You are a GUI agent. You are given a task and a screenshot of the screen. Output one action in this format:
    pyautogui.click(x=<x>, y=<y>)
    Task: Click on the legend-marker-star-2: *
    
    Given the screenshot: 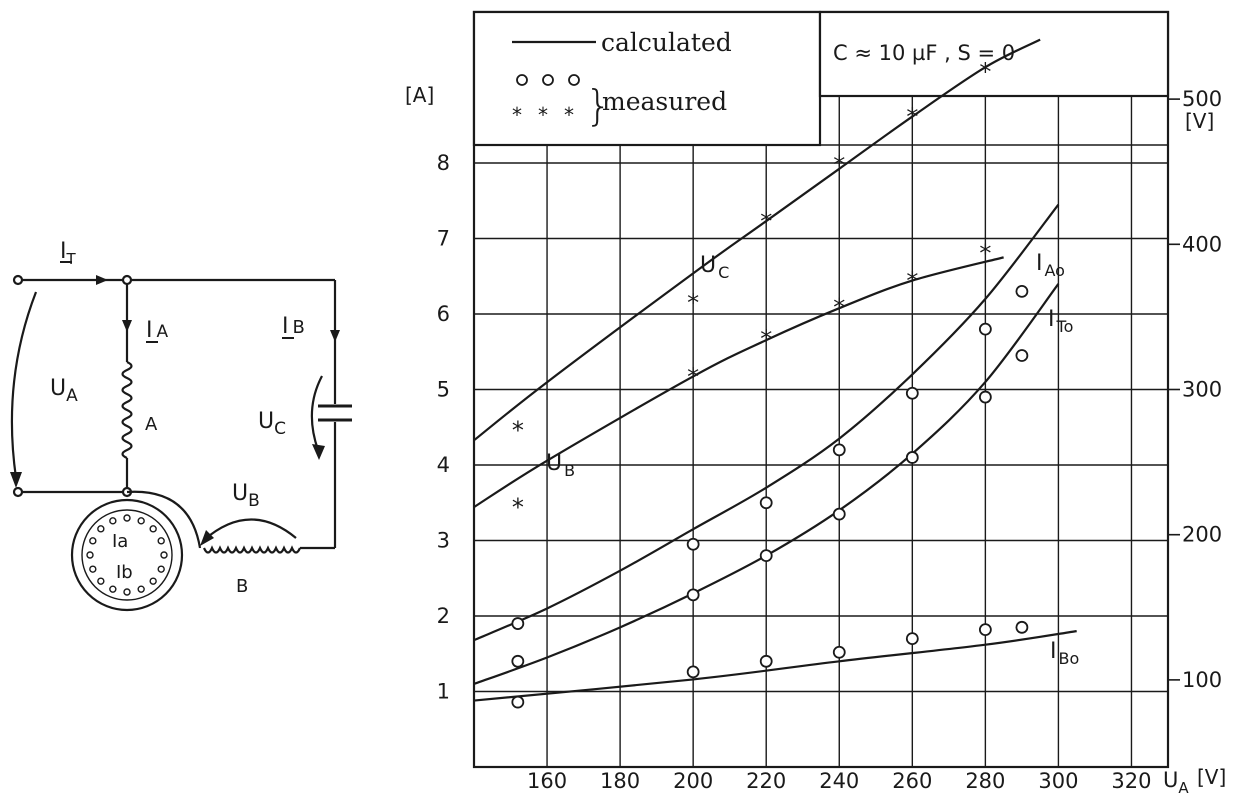 What is the action you would take?
    pyautogui.click(x=543, y=115)
    